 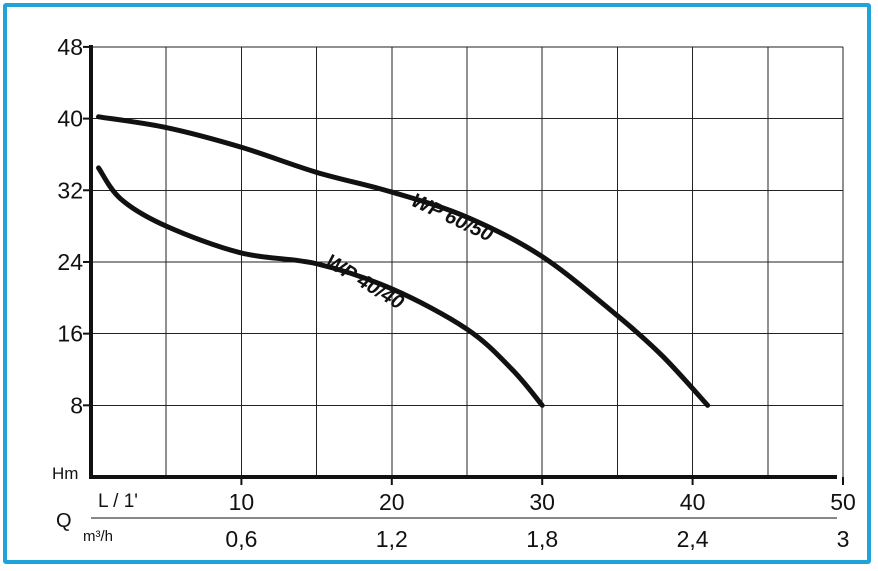 I want to click on x-primary-tick-label: 10, so click(x=242, y=502).